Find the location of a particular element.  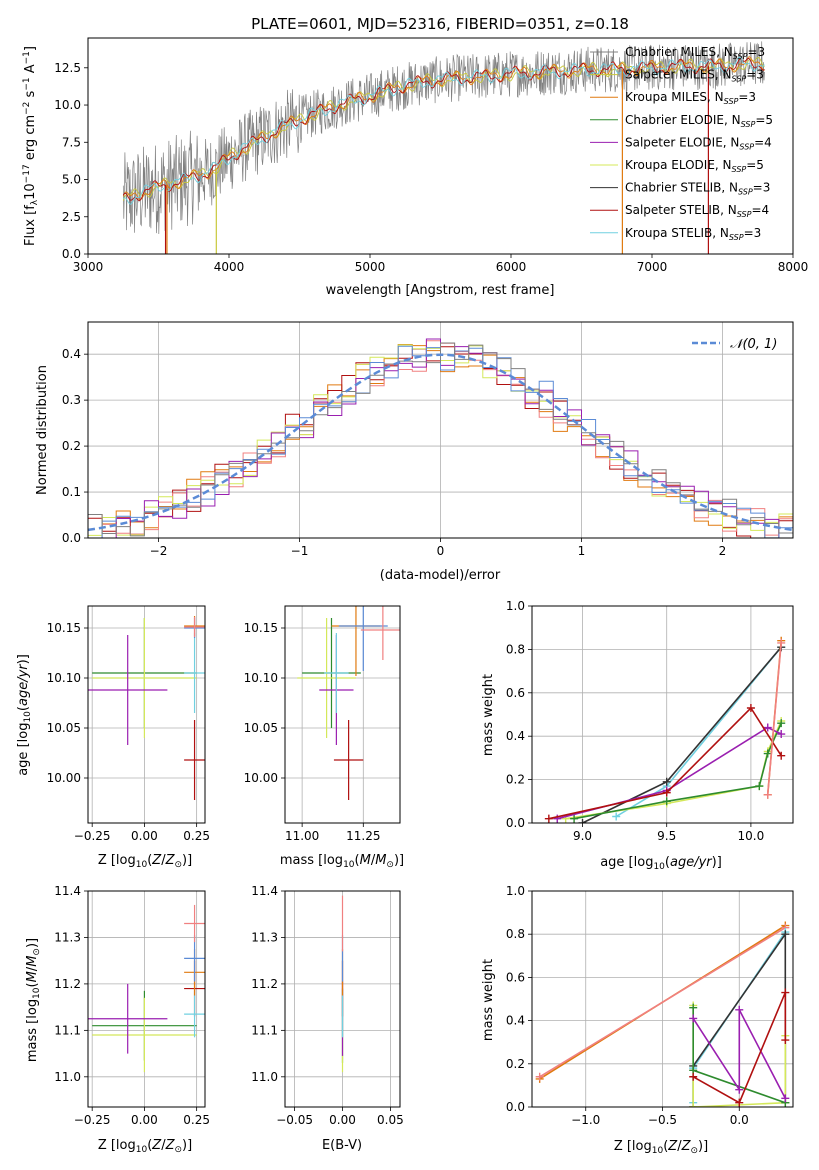

legend-label: Salpeter STELIB, NSSP=4 is located at coordinates (697, 211).